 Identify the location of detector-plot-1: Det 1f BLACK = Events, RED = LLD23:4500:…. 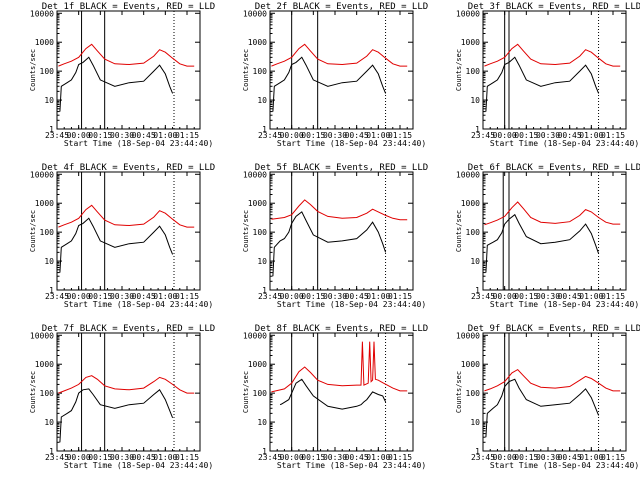
(122, 75).